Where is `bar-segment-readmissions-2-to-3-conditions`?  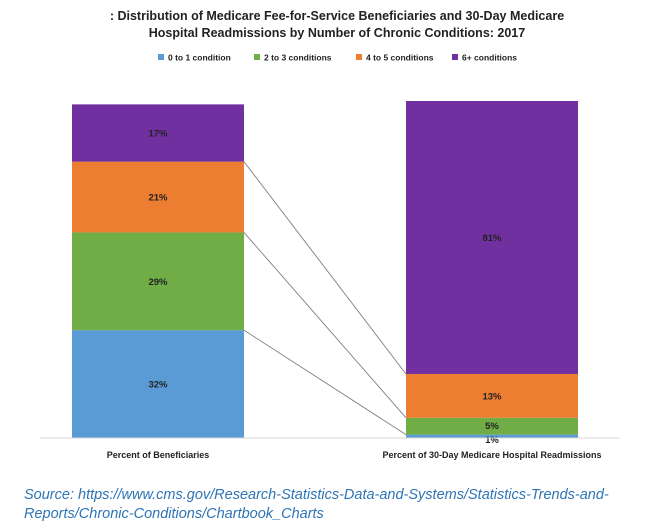
bar-segment-readmissions-2-to-3-conditions is located at coordinates (492, 426).